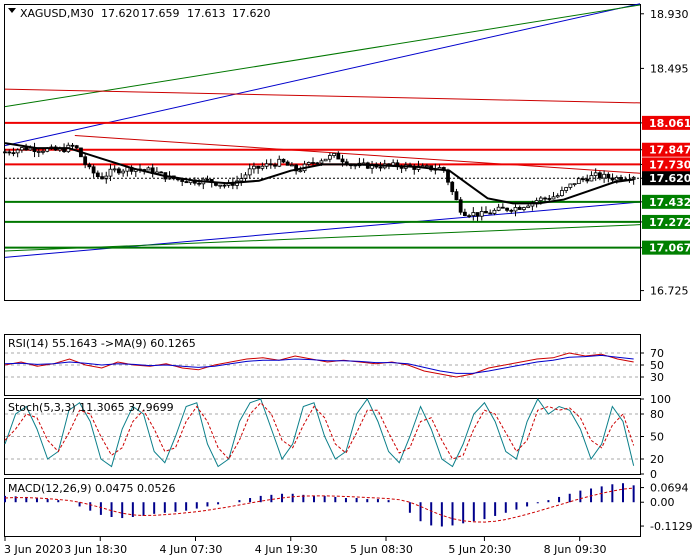  Describe the element at coordinates (92, 488) in the screenshot. I see `macd-title: MACD(12,26,9) 0.0475 0.0526` at that location.